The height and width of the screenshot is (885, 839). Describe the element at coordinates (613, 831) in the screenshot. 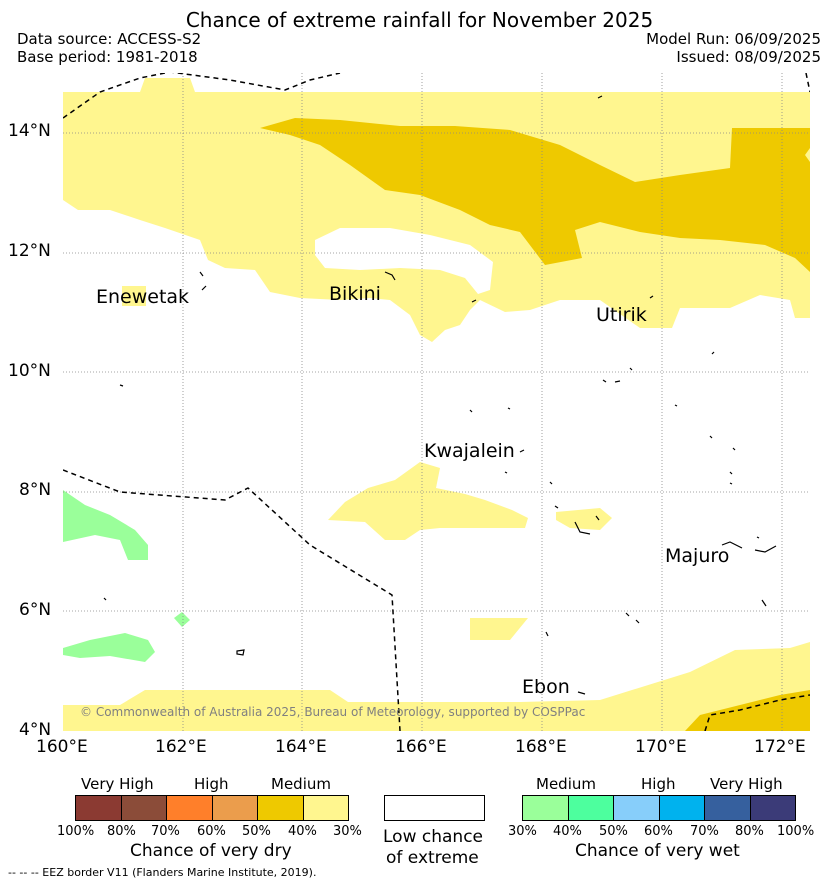

I see `wet-tick-50: 50%` at that location.